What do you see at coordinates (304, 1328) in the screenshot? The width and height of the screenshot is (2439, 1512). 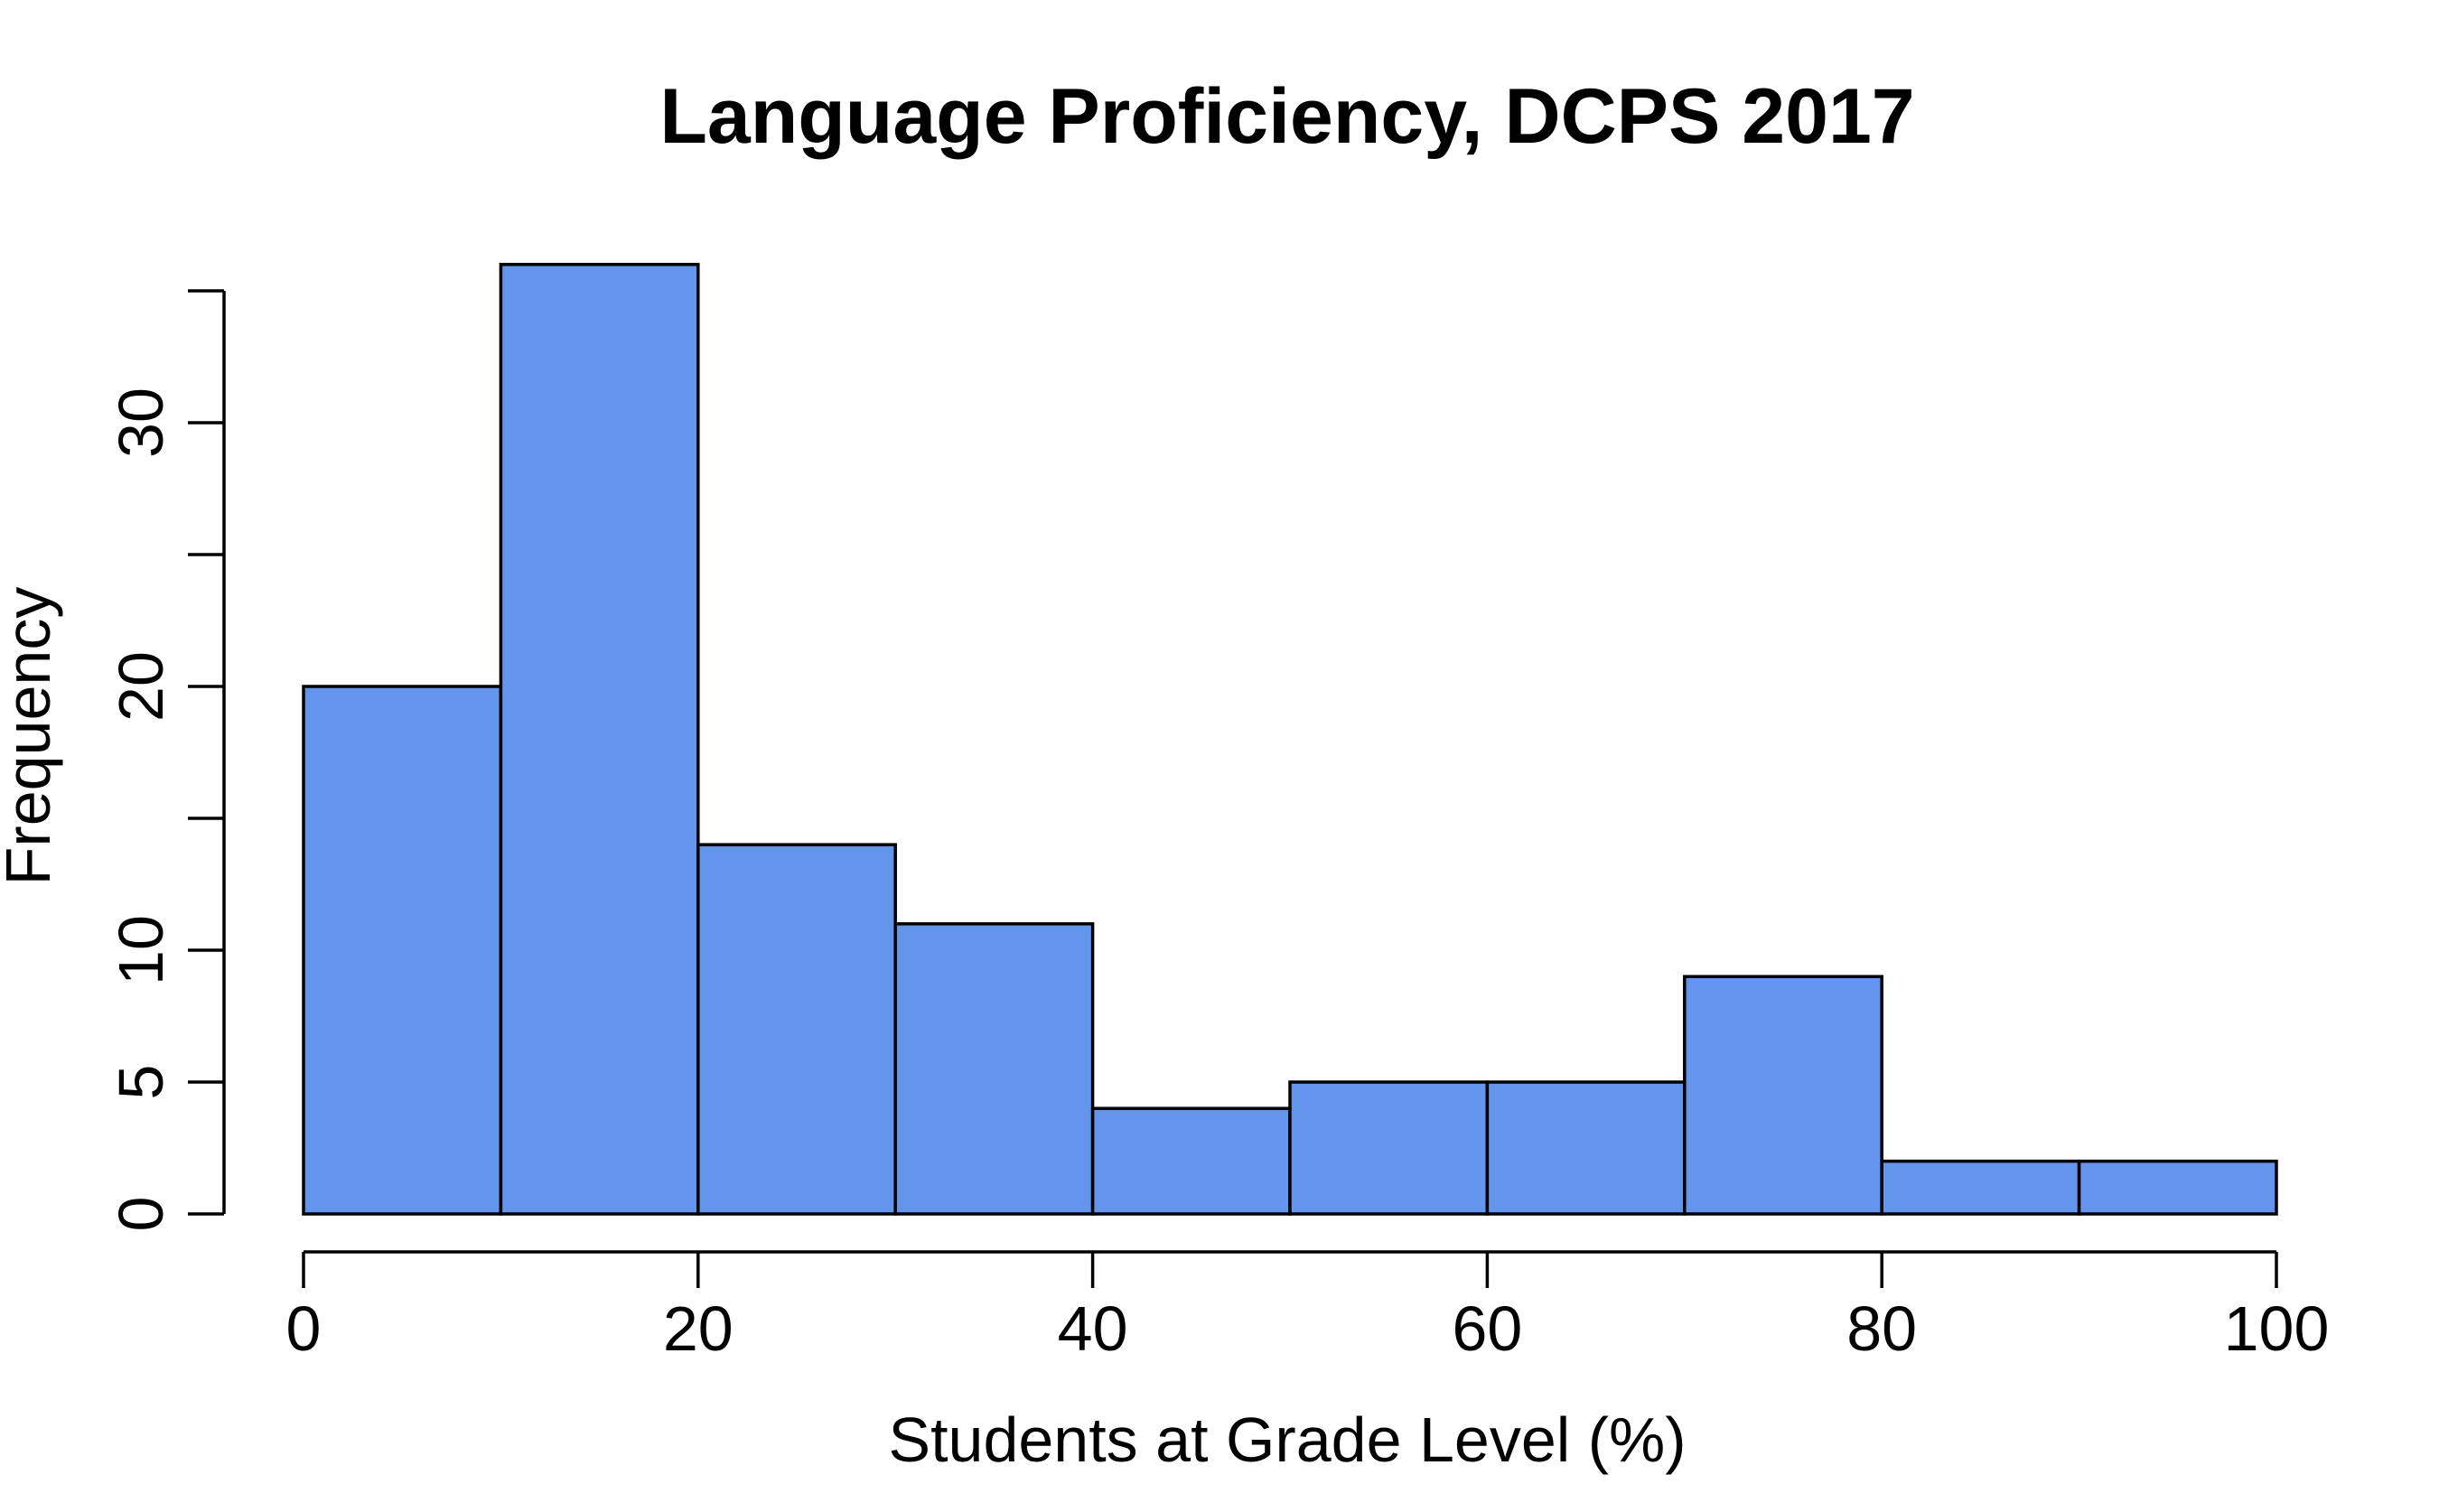 I see `x-tick-label: 0` at bounding box center [304, 1328].